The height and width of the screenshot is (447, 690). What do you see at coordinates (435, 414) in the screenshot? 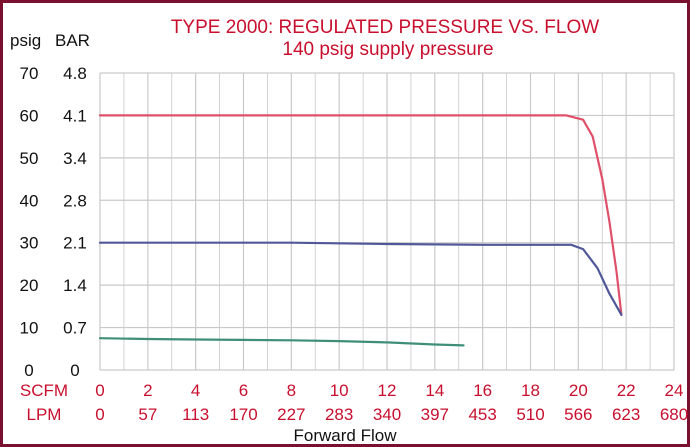
I see `x-tick-lpm: 397` at bounding box center [435, 414].